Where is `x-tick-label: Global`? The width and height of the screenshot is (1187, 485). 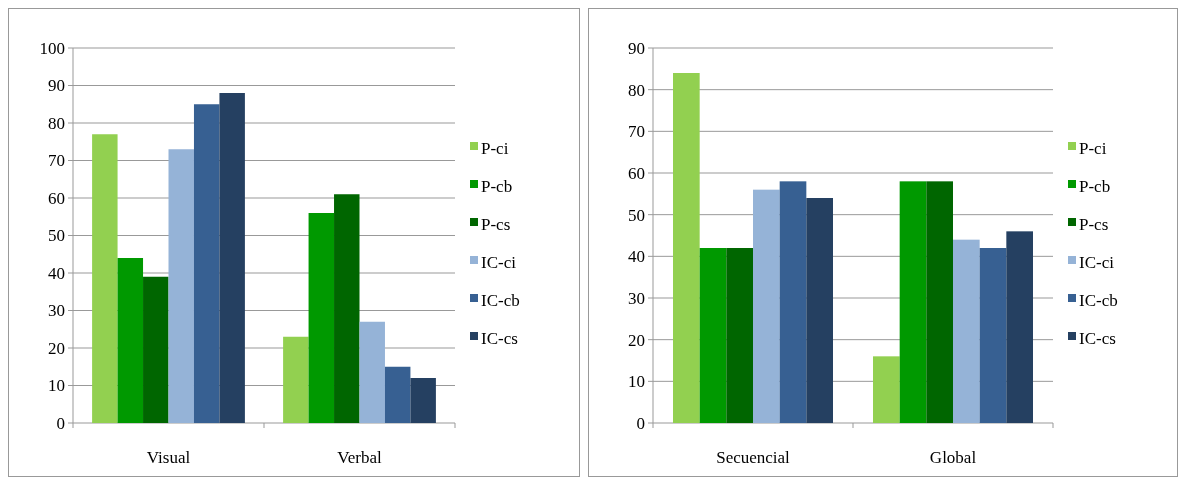
x-tick-label: Global is located at coordinates (953, 457).